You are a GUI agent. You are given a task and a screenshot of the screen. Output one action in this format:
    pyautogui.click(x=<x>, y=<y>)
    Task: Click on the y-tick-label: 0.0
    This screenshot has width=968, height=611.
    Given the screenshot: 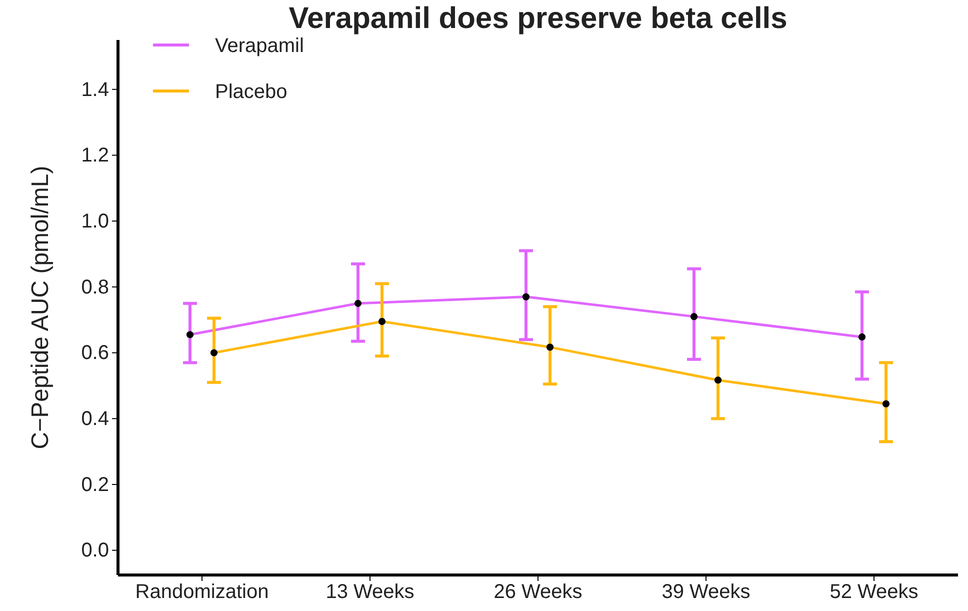 What is the action you would take?
    pyautogui.click(x=95, y=551)
    